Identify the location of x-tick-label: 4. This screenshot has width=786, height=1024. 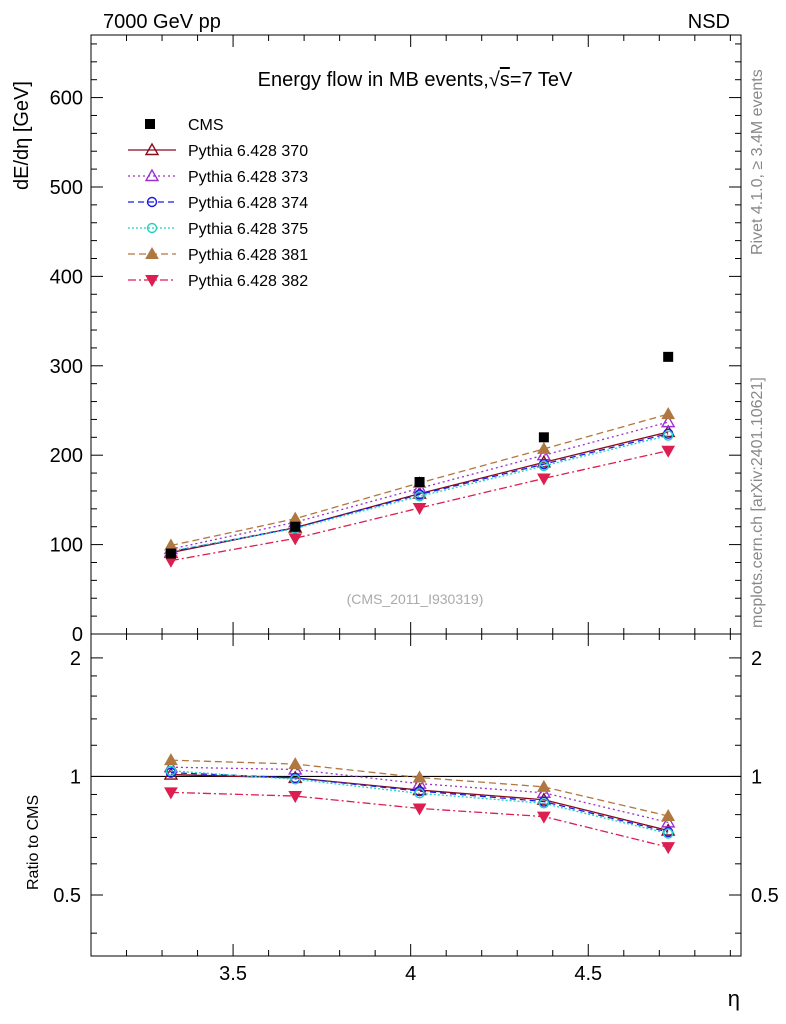
(410, 974).